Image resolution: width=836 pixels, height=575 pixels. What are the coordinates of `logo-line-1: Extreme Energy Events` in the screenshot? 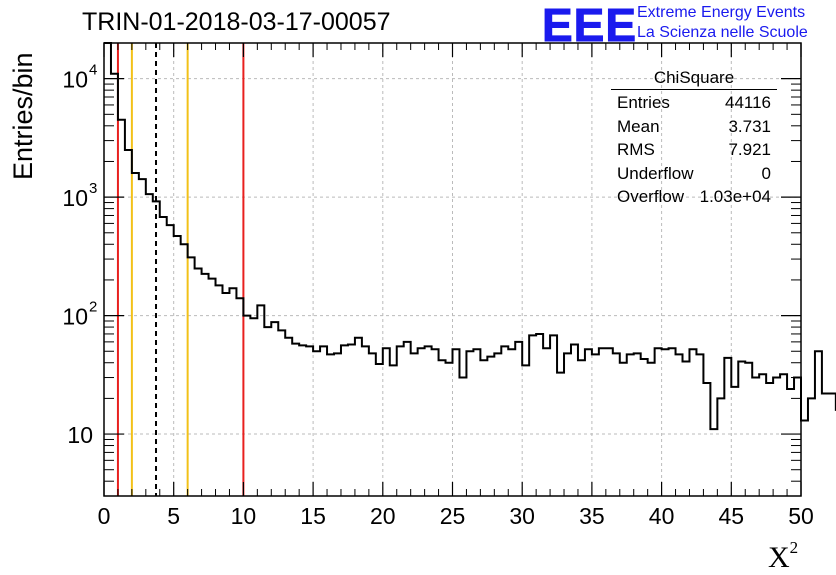 It's located at (721, 12).